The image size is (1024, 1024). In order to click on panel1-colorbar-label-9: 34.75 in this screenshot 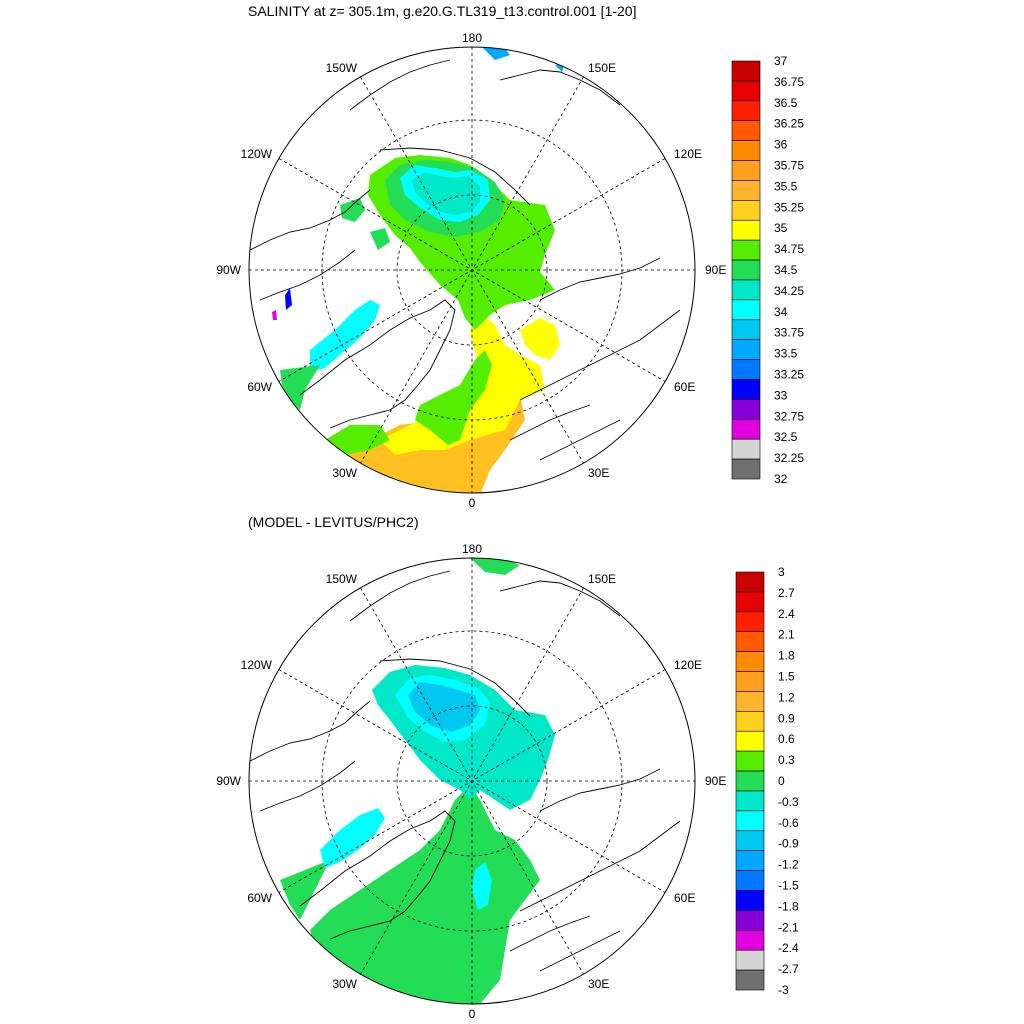, I will do `click(789, 249)`.